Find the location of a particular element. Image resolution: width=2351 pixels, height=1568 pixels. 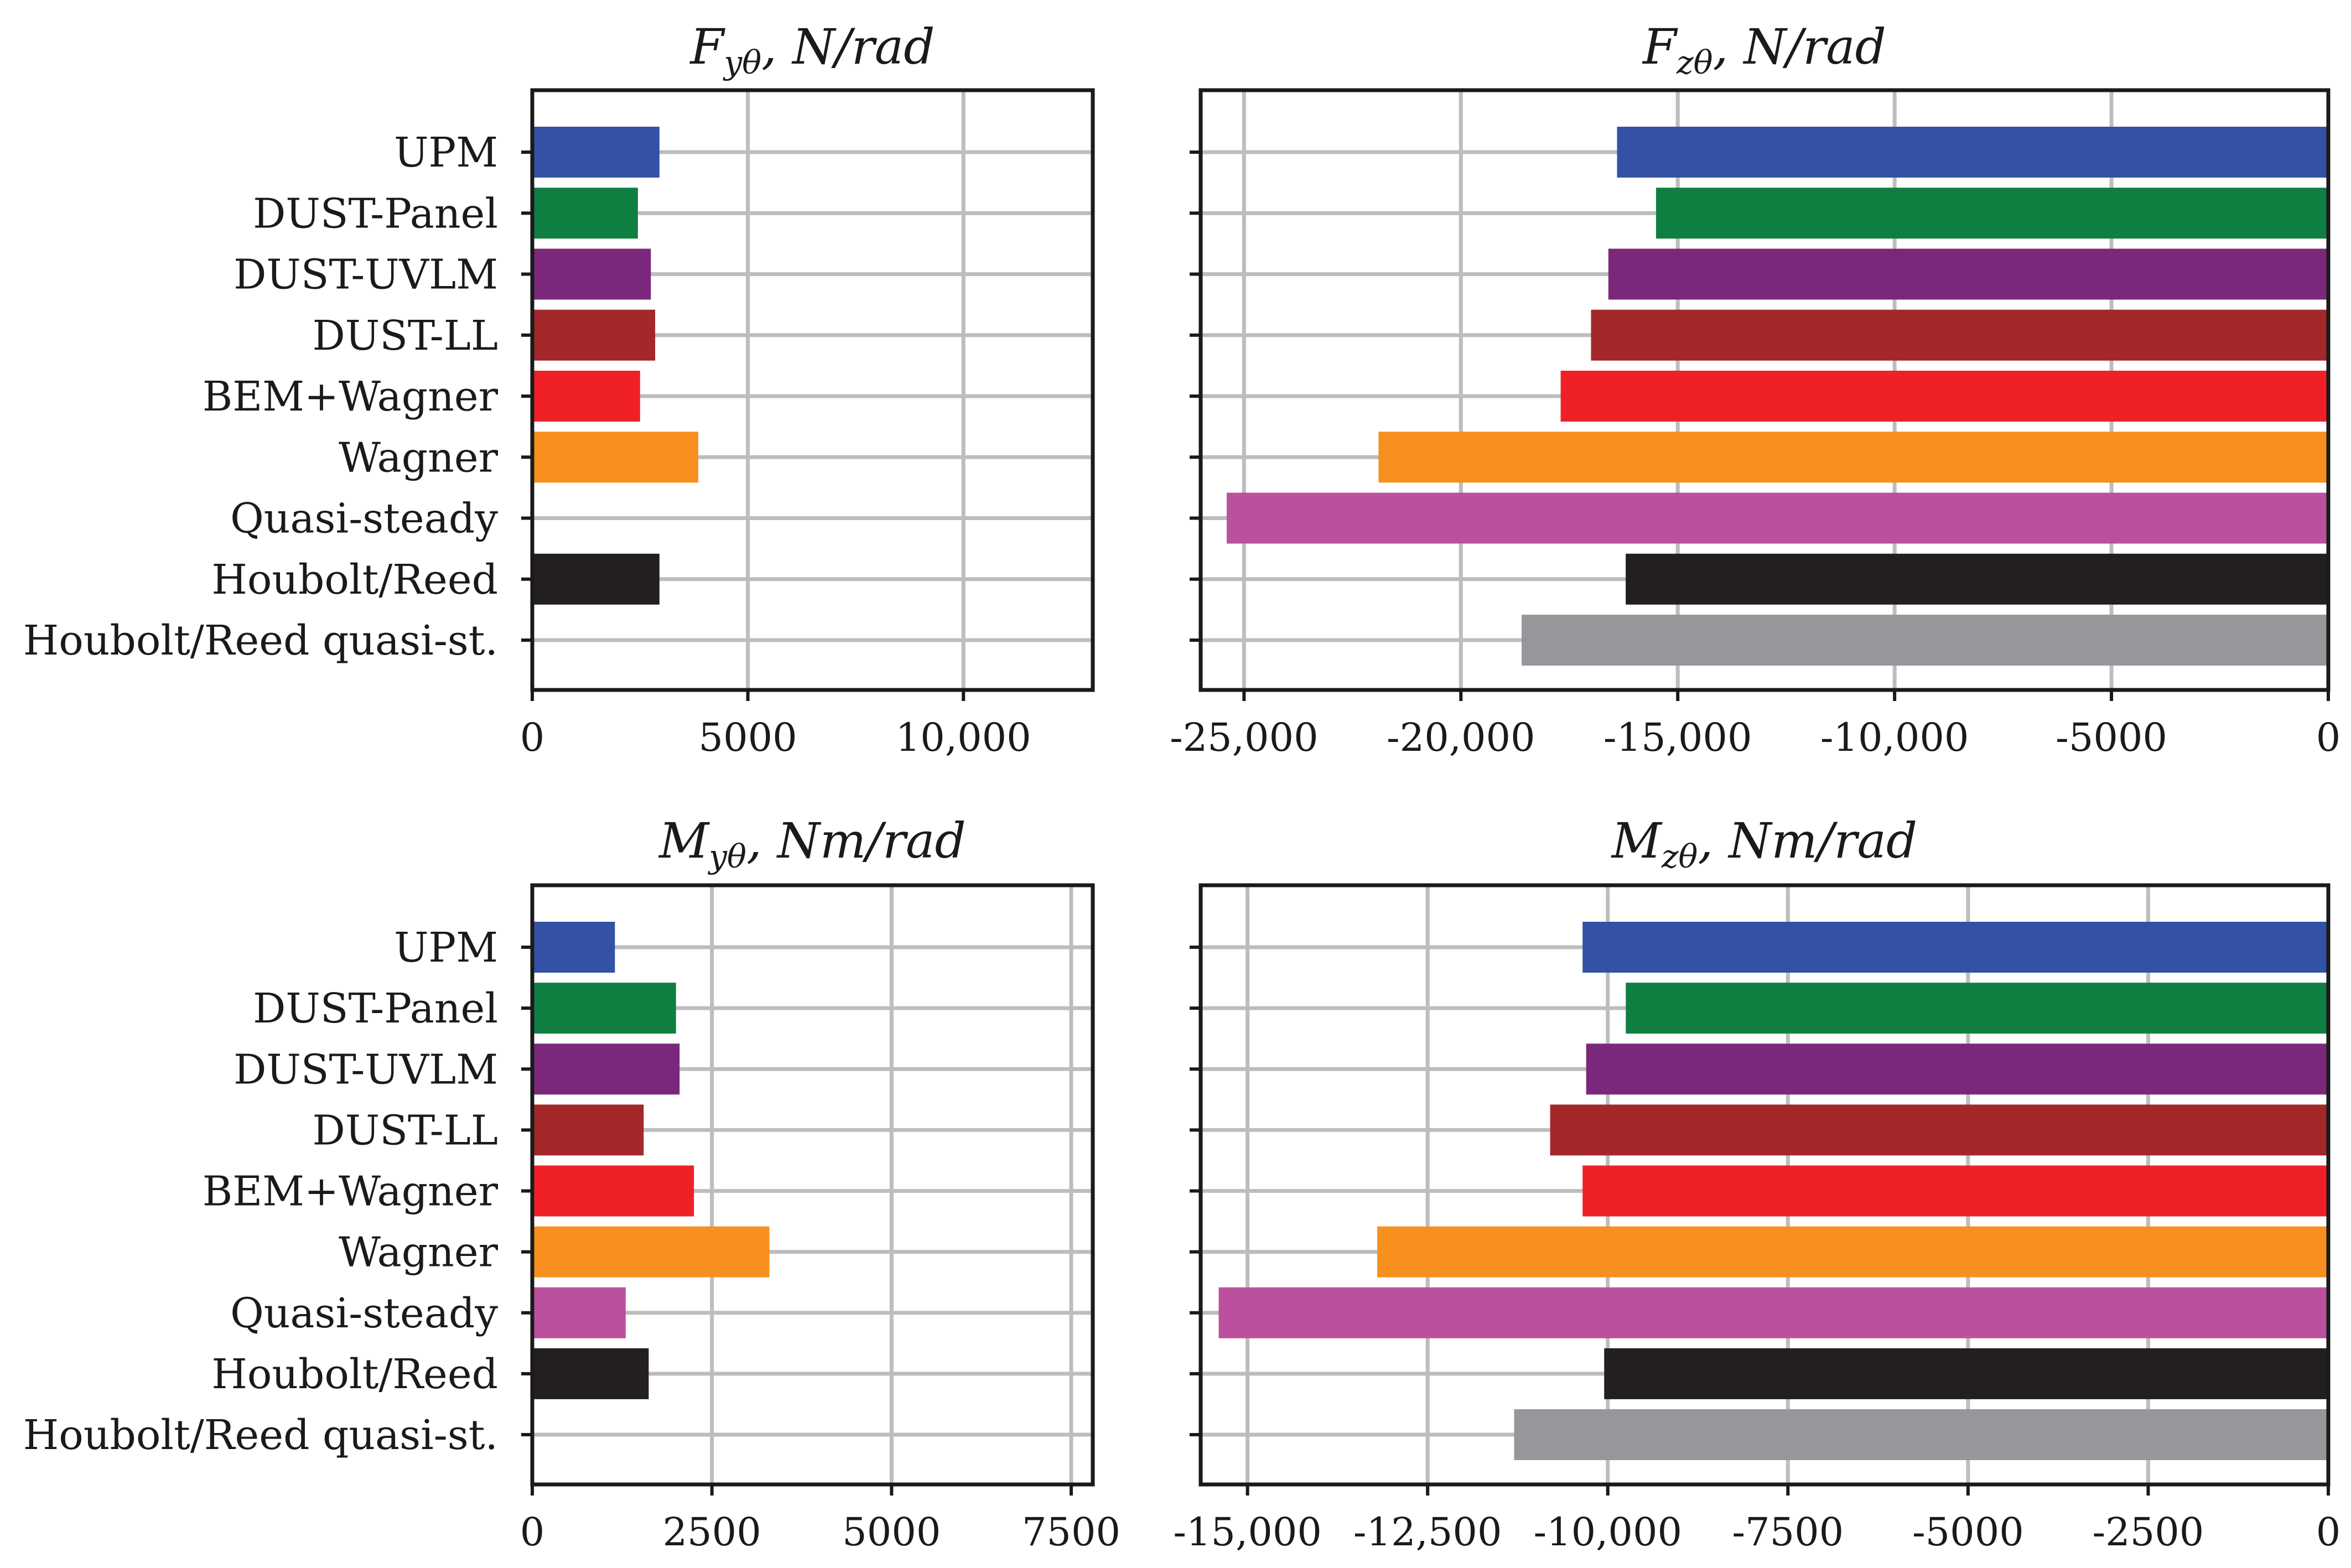

panel-title: Myθ, Nm/rad is located at coordinates (812, 844).